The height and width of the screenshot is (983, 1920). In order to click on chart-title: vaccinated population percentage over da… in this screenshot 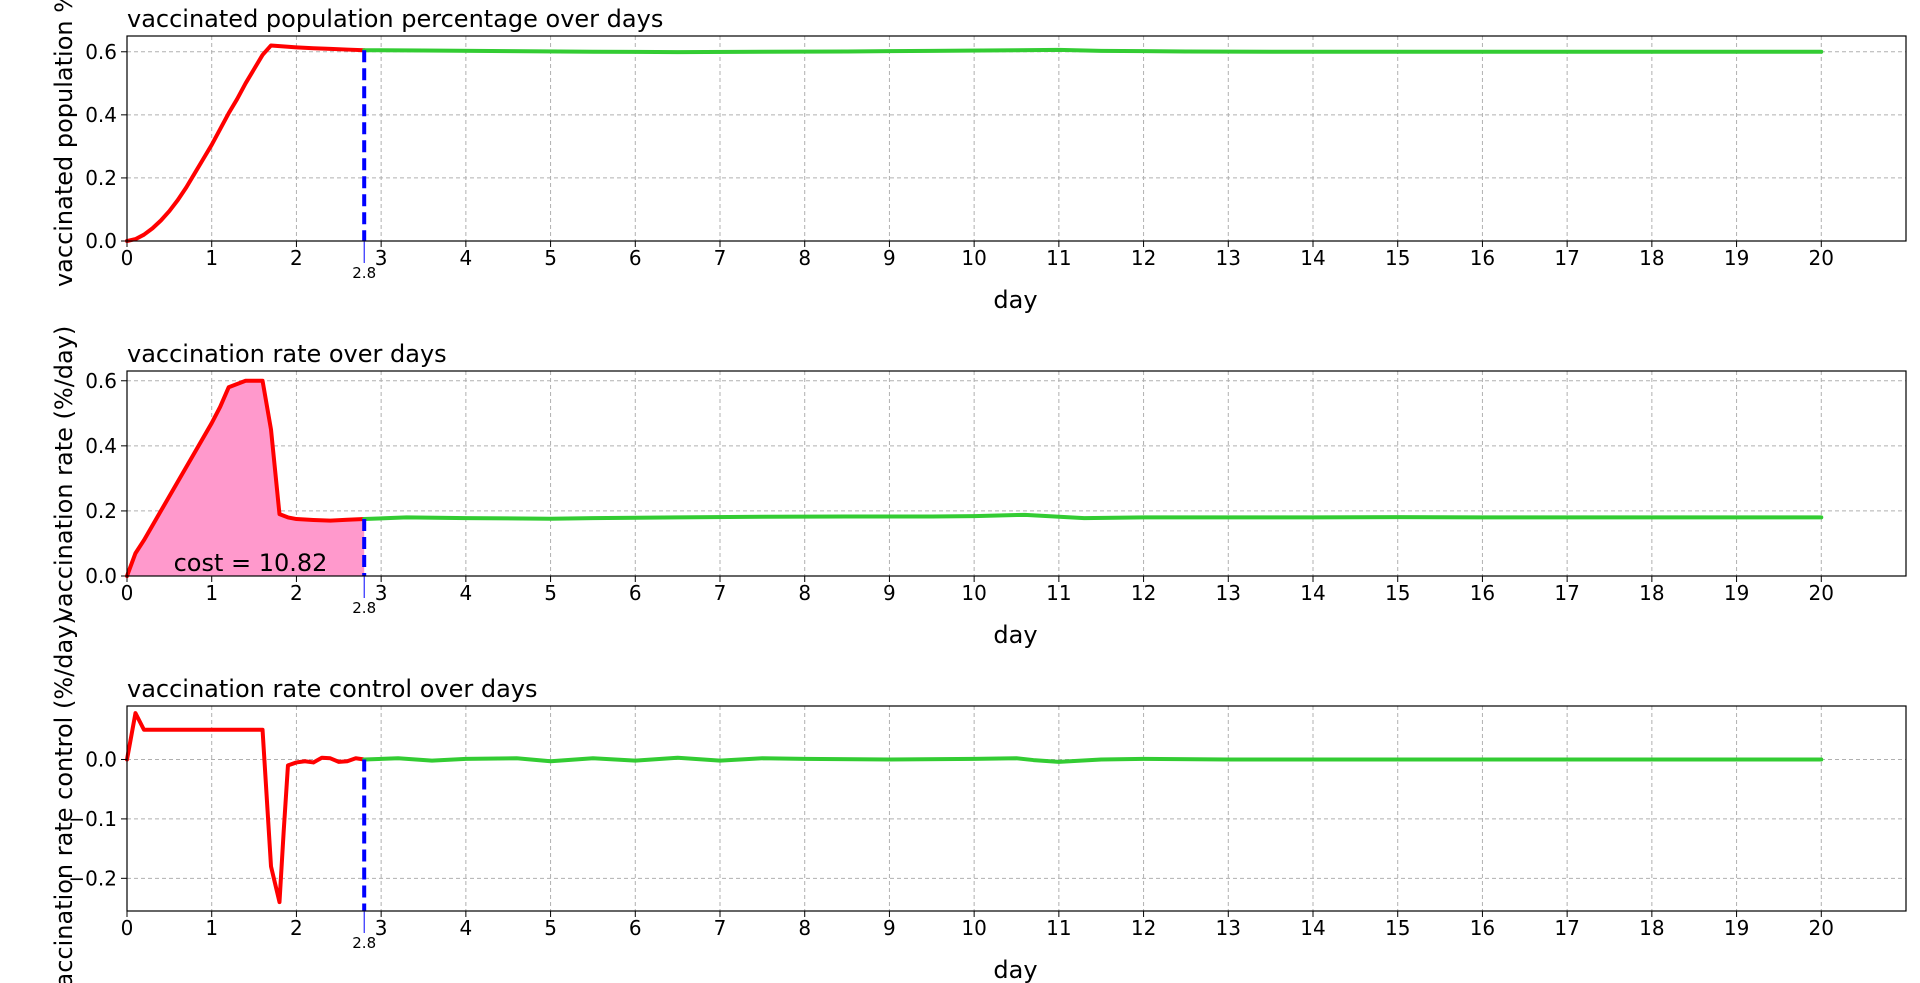, I will do `click(395, 19)`.